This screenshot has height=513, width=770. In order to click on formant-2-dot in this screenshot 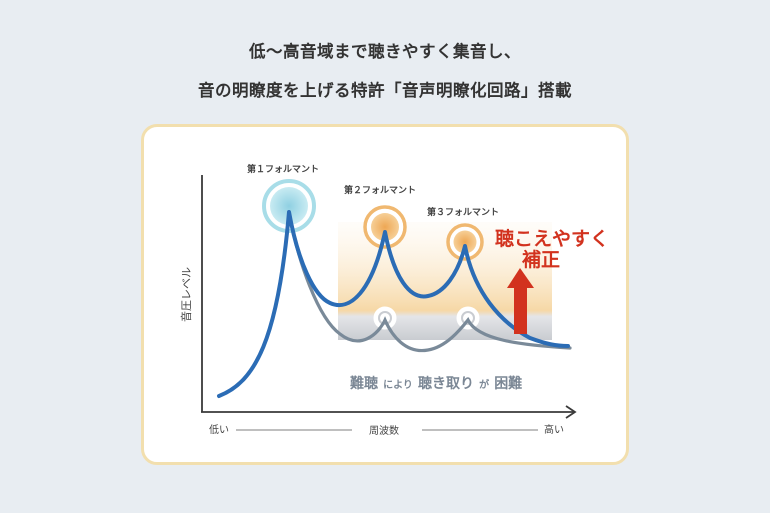, I will do `click(385, 227)`.